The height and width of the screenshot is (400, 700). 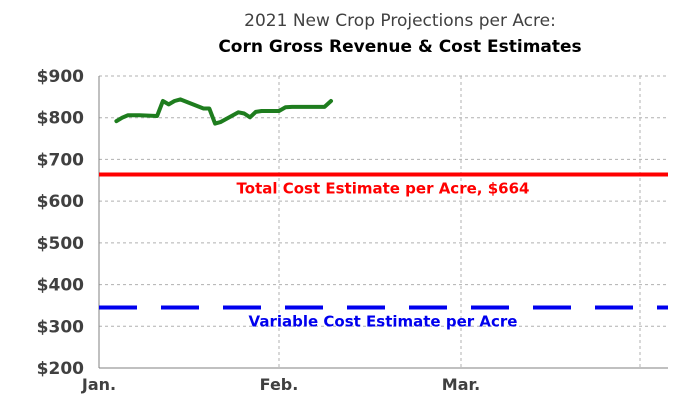 I want to click on y-tick-label: $500, so click(x=60, y=244).